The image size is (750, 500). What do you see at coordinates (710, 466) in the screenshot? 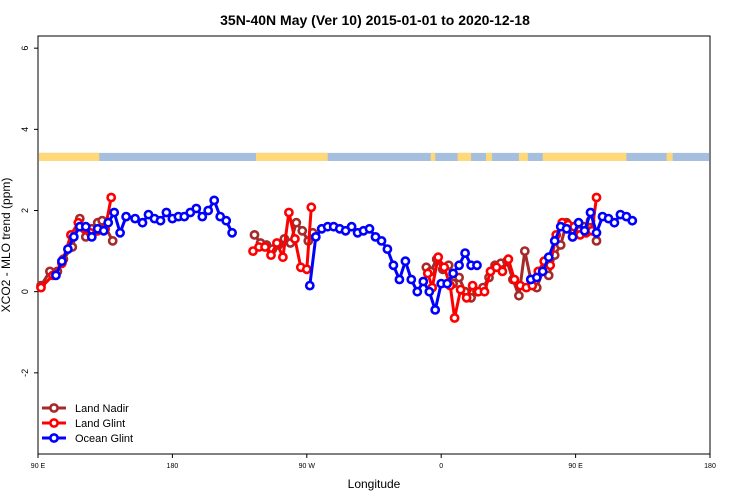
I see `x-tick-label: 180` at bounding box center [710, 466].